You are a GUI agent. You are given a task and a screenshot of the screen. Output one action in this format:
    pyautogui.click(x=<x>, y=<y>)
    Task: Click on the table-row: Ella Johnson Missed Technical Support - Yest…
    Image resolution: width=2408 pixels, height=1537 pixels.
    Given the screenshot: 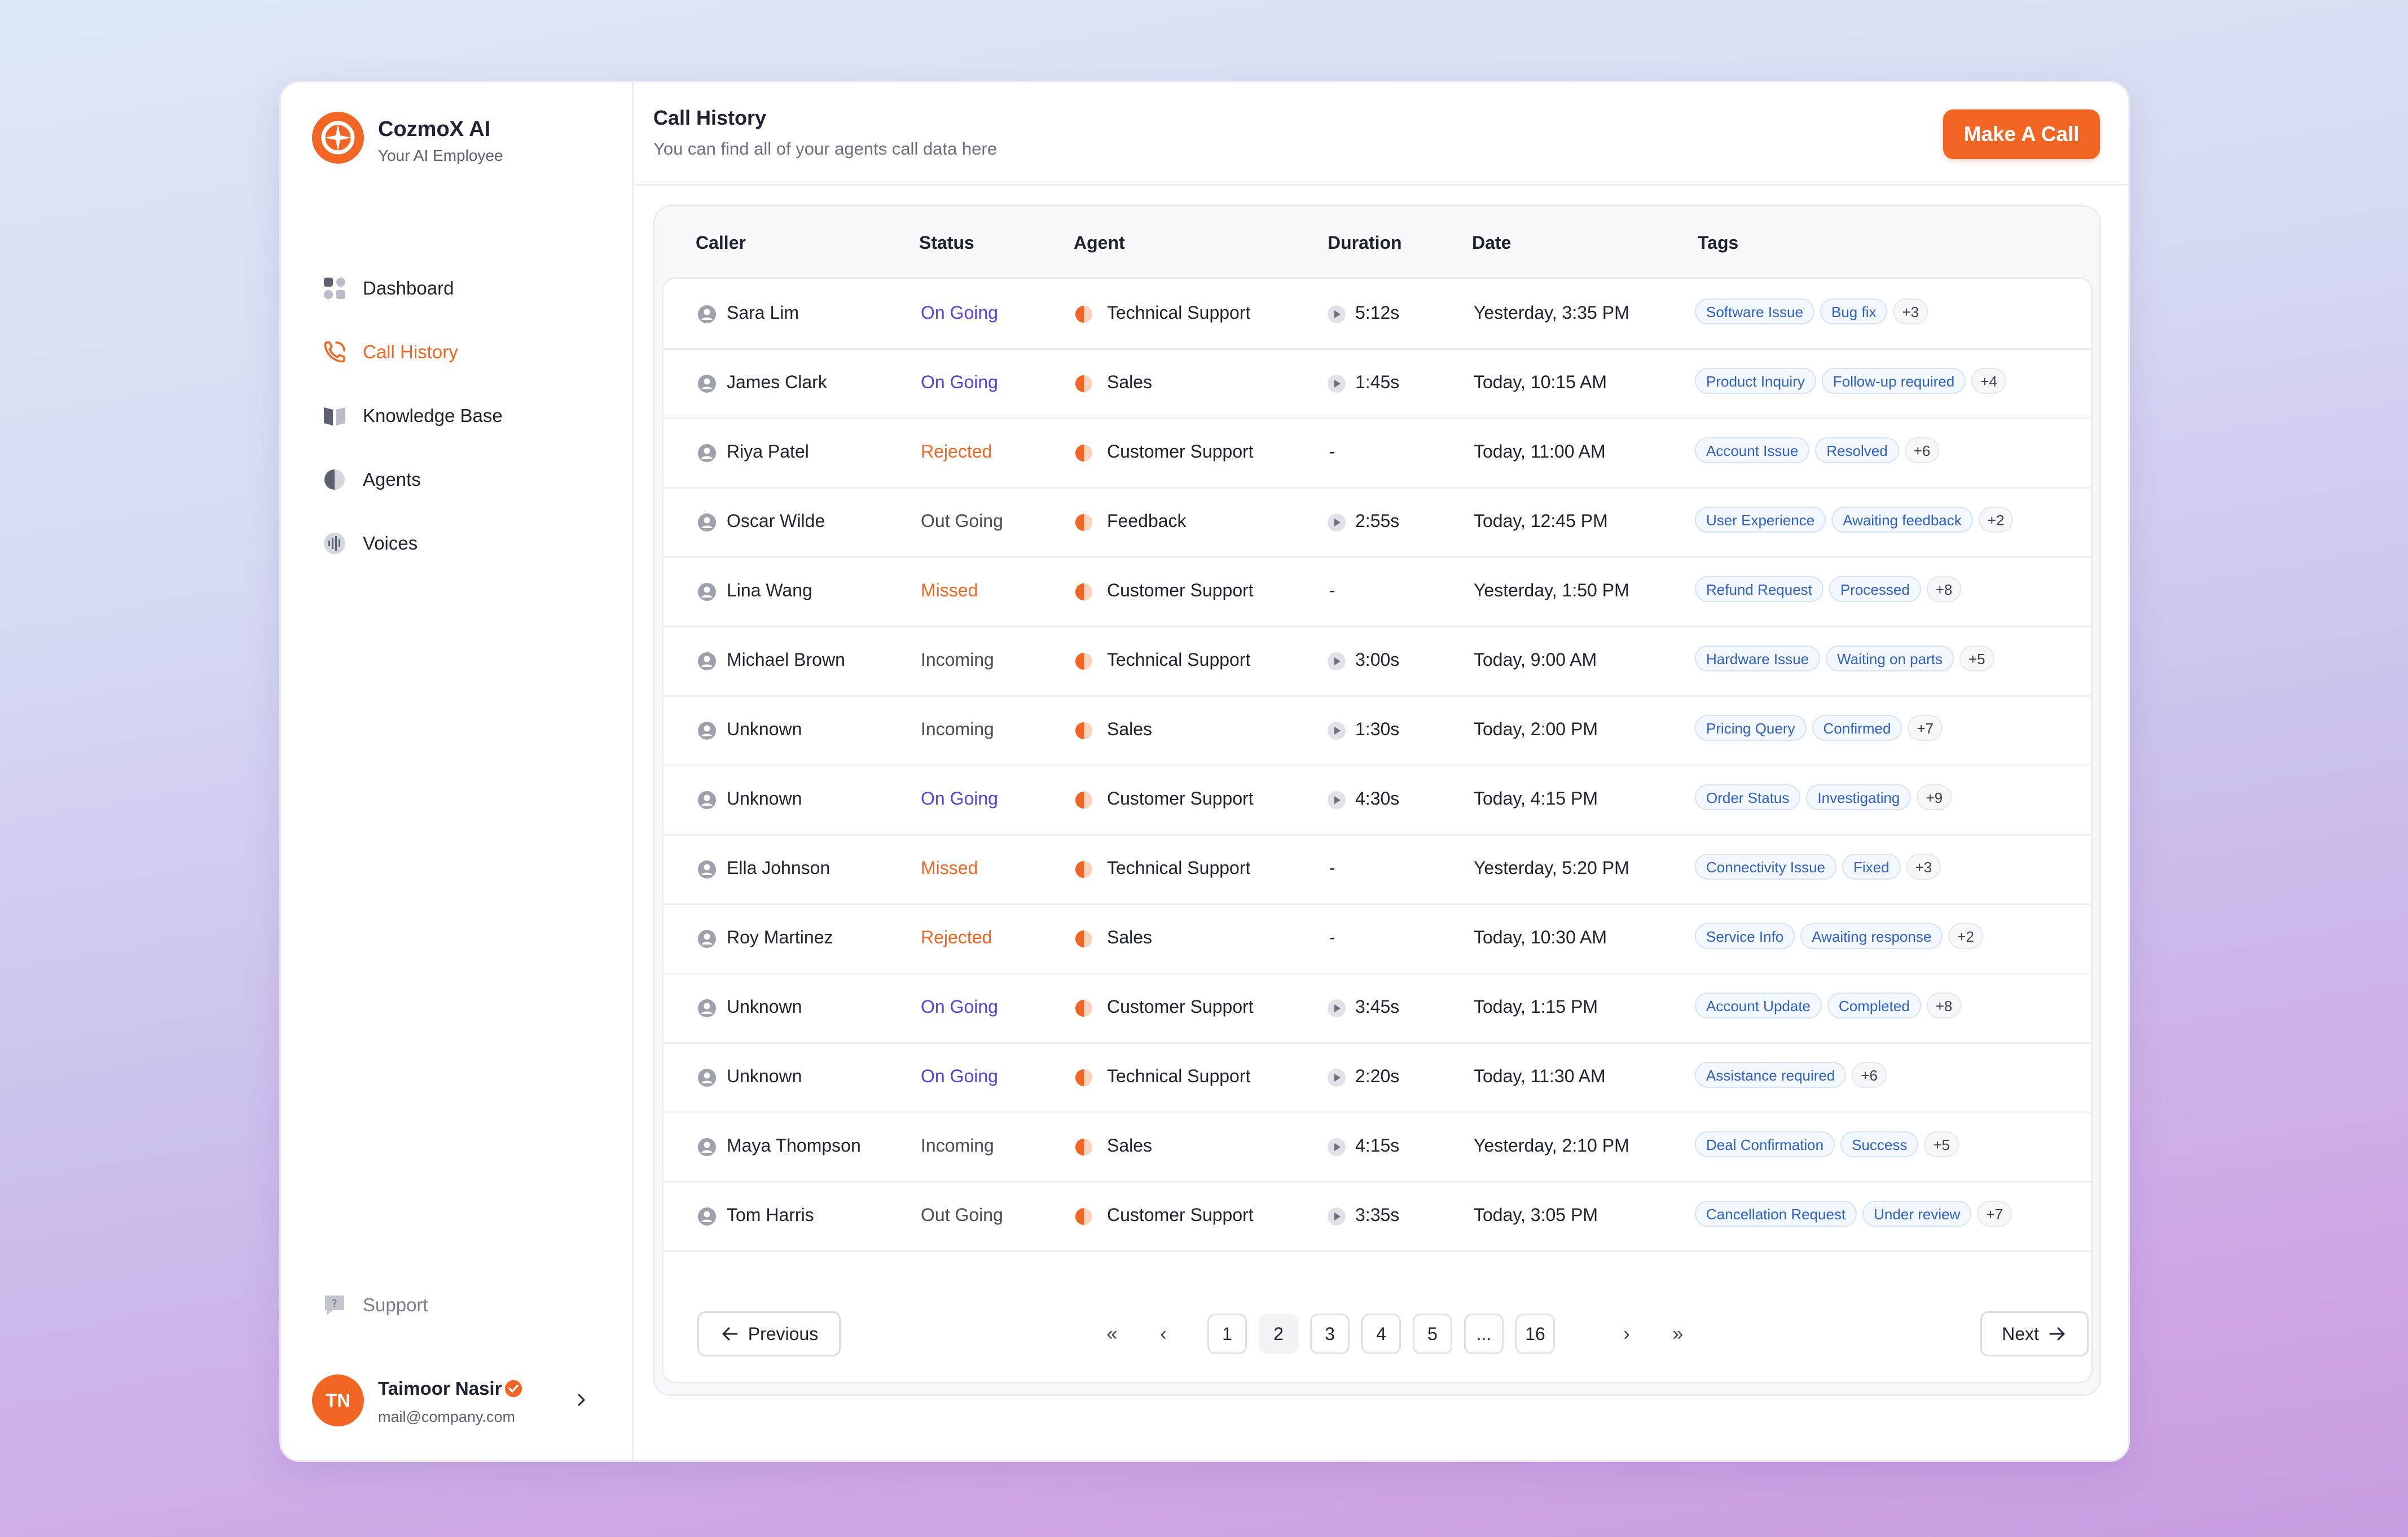 What is the action you would take?
    pyautogui.click(x=1377, y=870)
    